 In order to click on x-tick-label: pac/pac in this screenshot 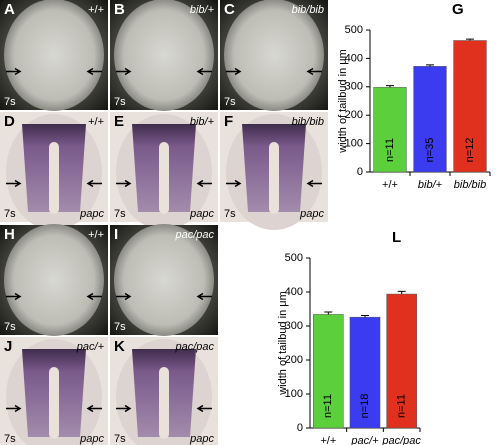, I will do `click(401, 440)`.